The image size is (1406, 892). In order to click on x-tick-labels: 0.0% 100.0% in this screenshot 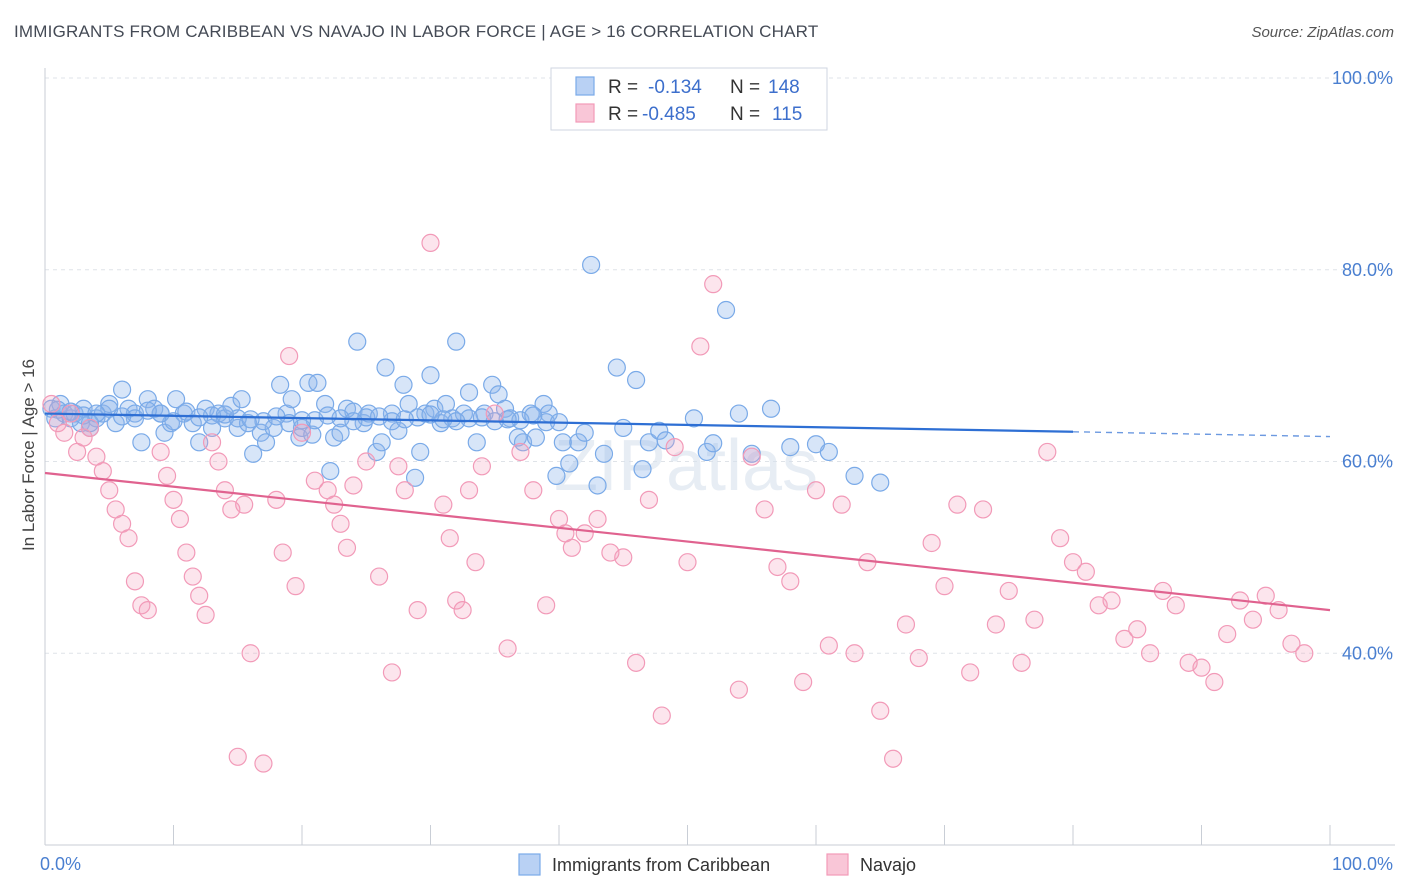, I will do `click(716, 864)`.